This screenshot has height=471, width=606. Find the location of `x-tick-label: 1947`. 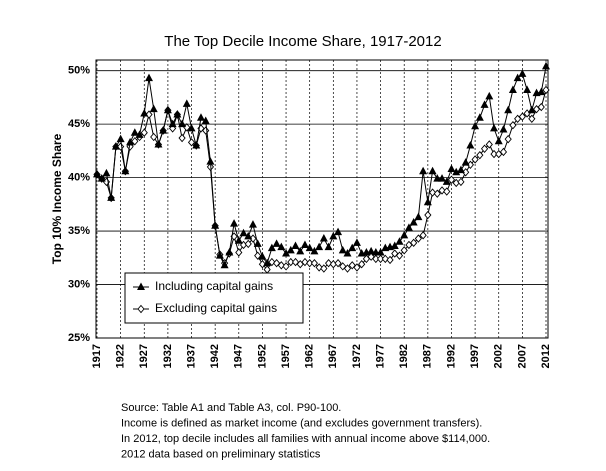

x-tick-label: 1947 is located at coordinates (239, 356).